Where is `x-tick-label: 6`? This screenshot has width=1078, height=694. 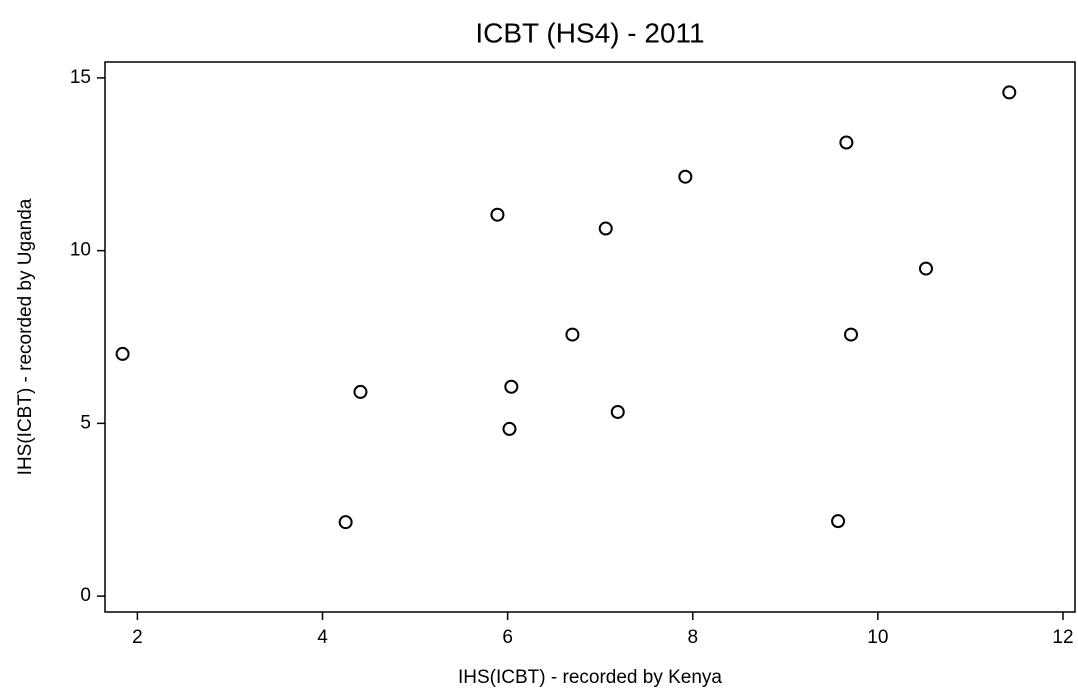
x-tick-label: 6 is located at coordinates (507, 637).